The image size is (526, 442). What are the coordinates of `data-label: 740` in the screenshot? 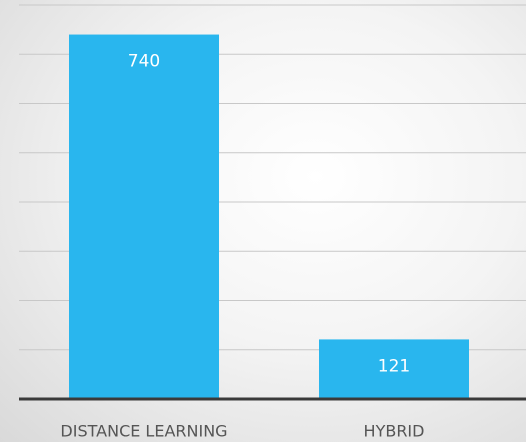 It's located at (144, 62).